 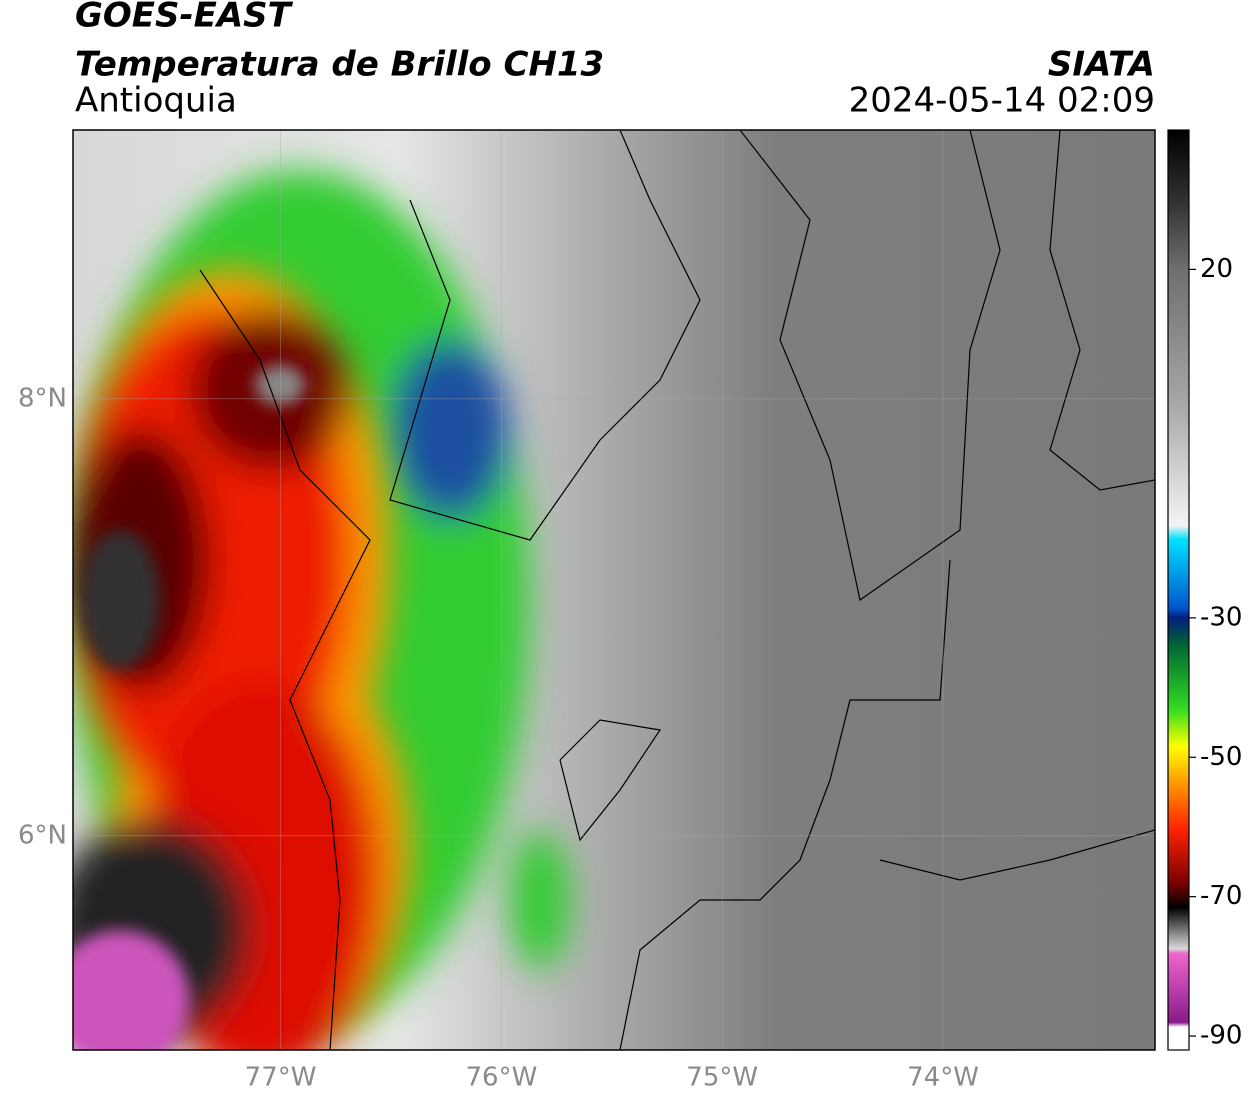 What do you see at coordinates (1221, 757) in the screenshot?
I see `colorbar-tick-label: -50` at bounding box center [1221, 757].